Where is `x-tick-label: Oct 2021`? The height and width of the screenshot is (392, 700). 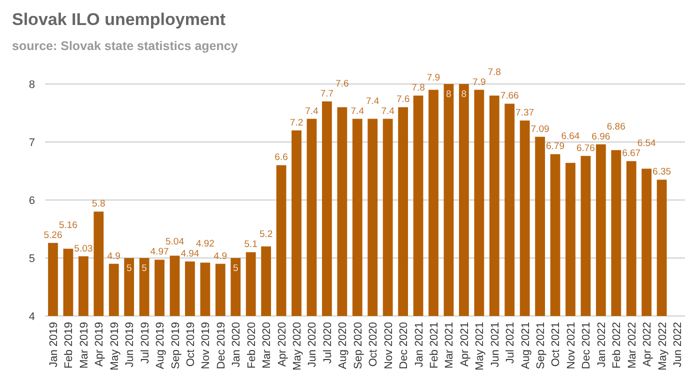 x-tick-label: Oct 2021 is located at coordinates (556, 344).